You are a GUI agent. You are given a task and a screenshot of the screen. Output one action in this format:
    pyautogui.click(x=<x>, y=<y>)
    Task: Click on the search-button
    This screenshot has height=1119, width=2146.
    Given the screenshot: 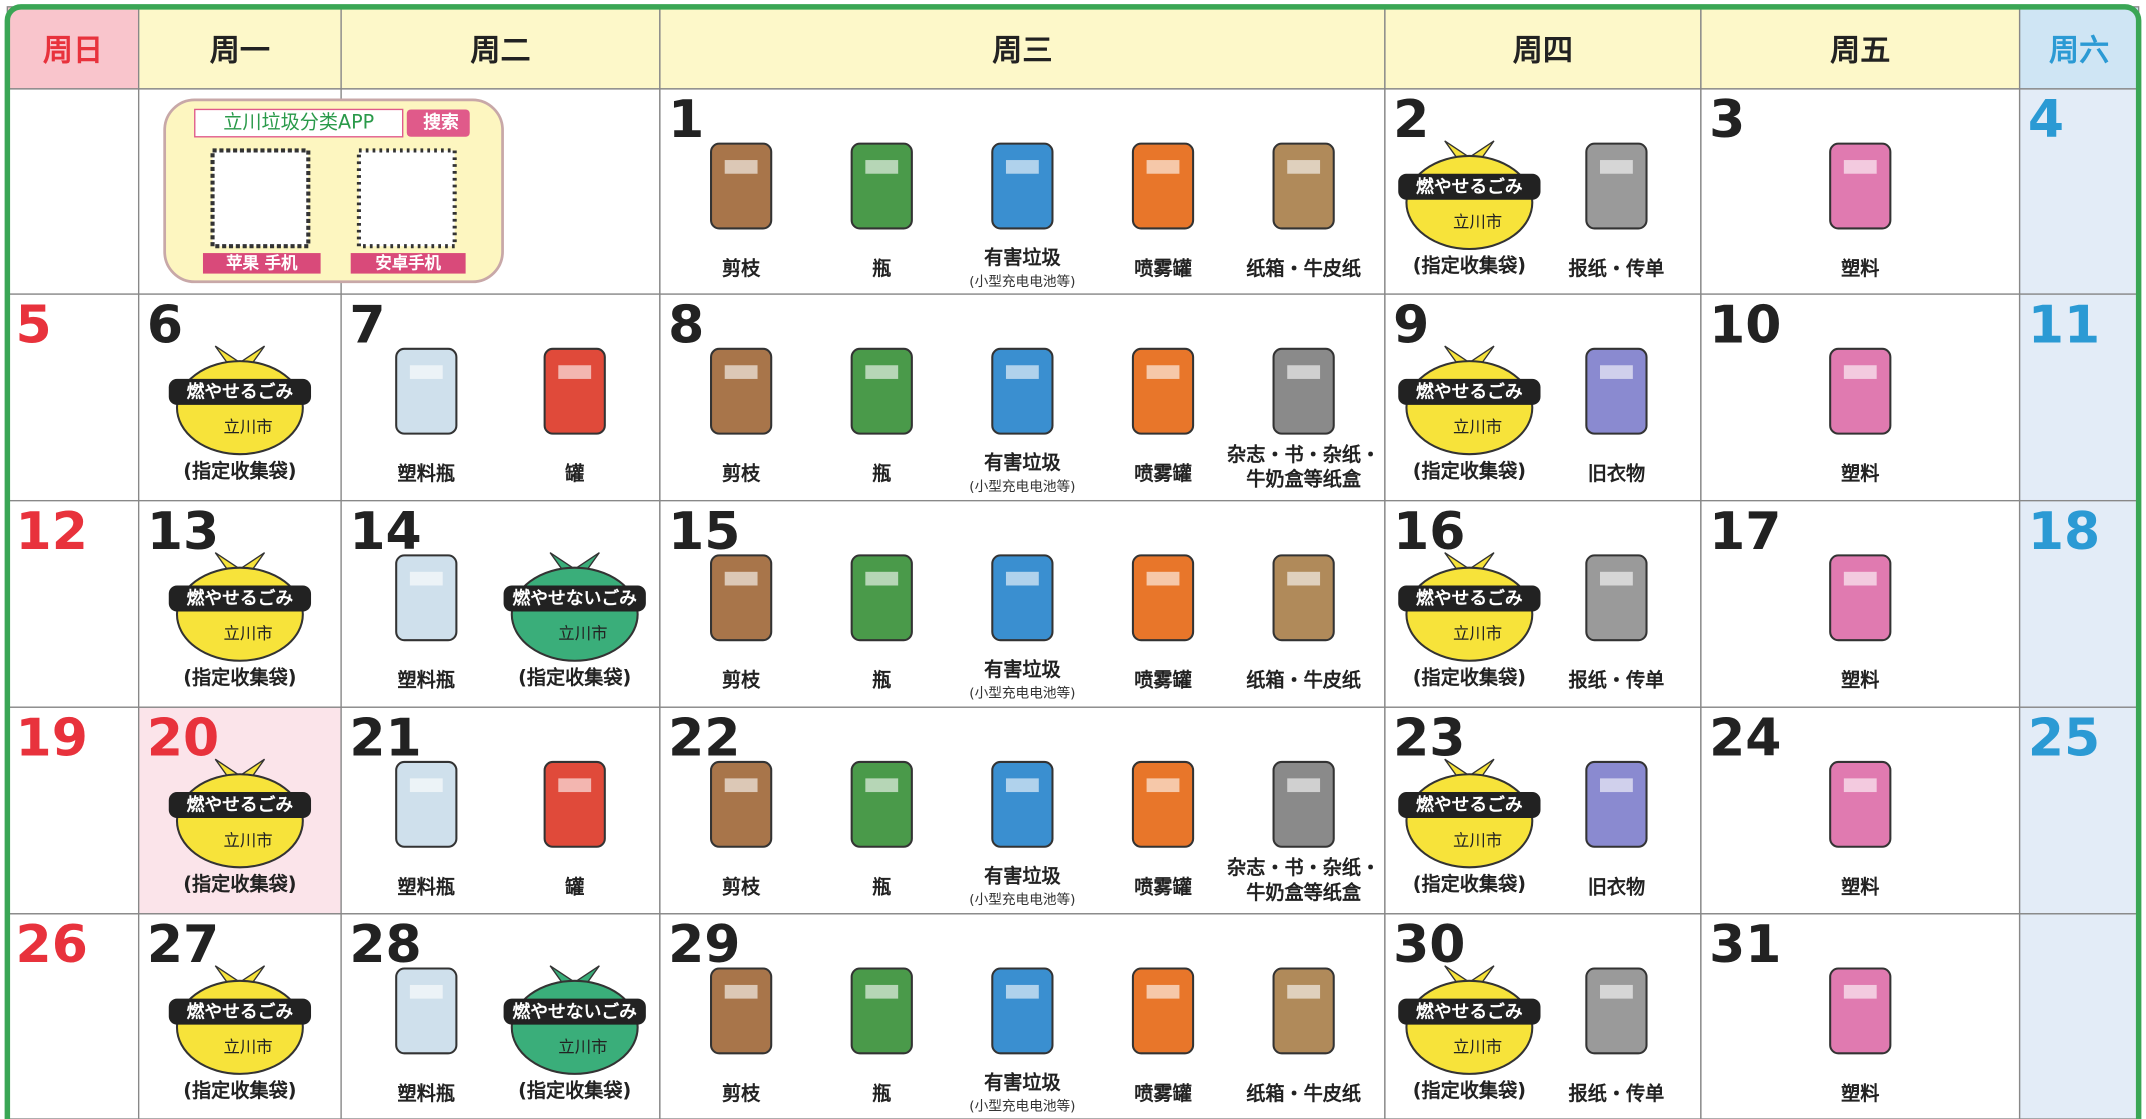 What is the action you would take?
    pyautogui.click(x=438, y=123)
    